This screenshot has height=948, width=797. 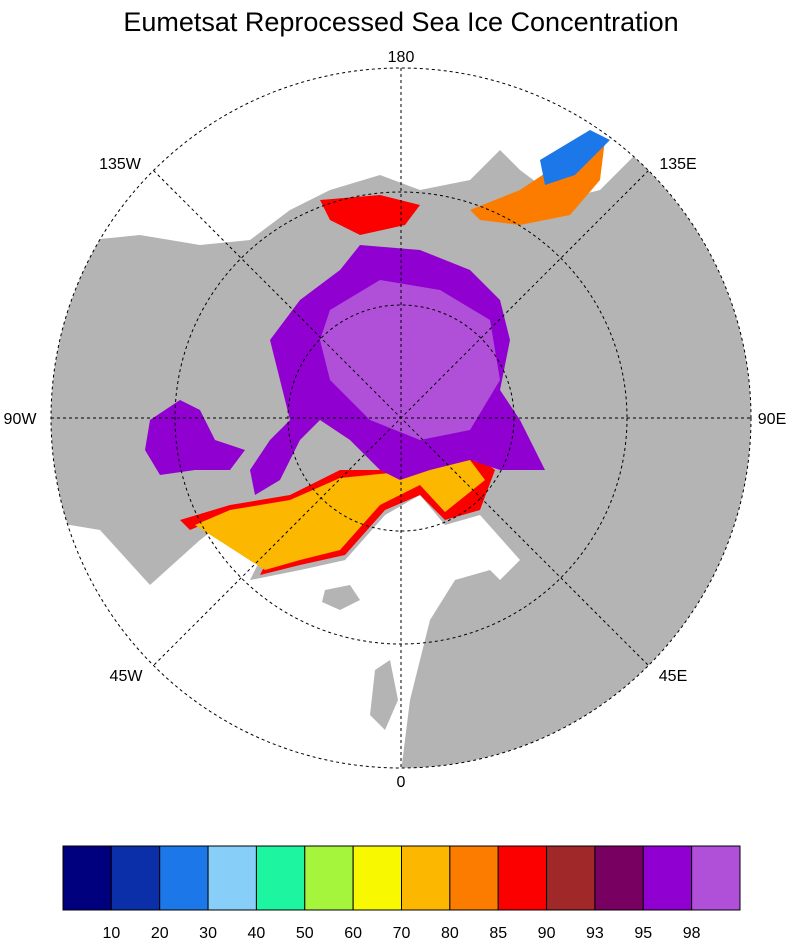 I want to click on colorbar-label: 10, so click(x=111, y=933).